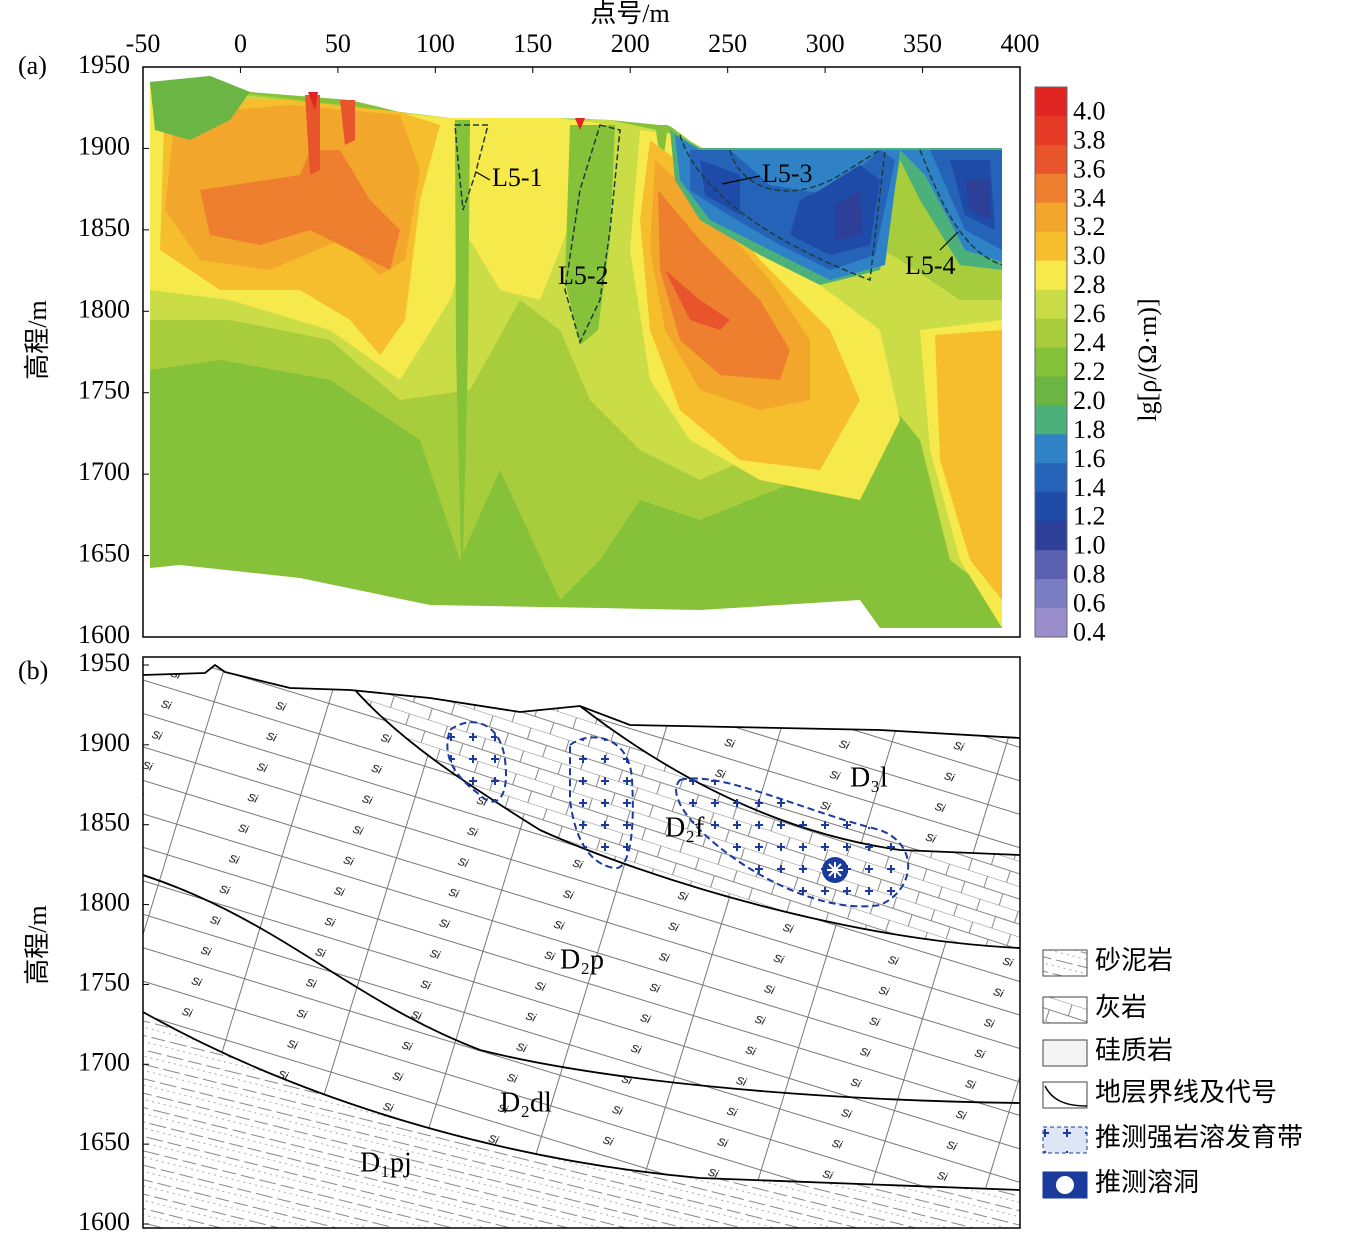 The width and height of the screenshot is (1353, 1245). I want to click on unit-label: D₃l, so click(869, 777).